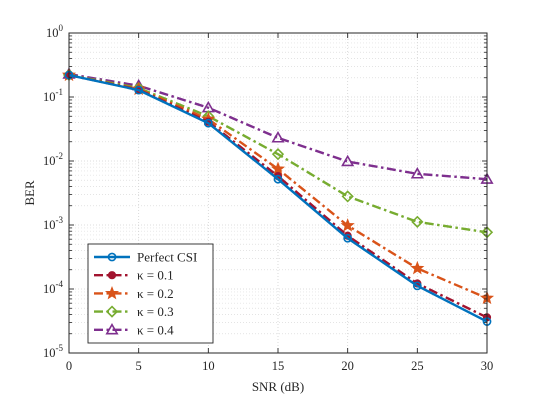  Describe the element at coordinates (139, 366) in the screenshot. I see `x-tick-label: 5` at that location.